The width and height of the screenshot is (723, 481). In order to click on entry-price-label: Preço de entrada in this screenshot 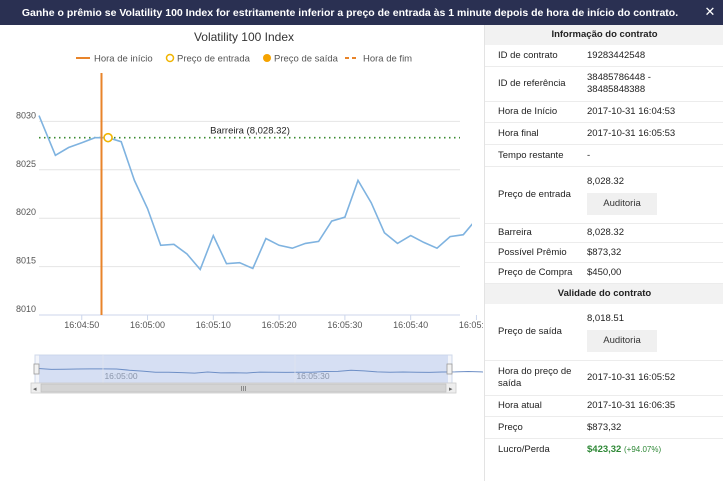, I will do `click(534, 194)`.